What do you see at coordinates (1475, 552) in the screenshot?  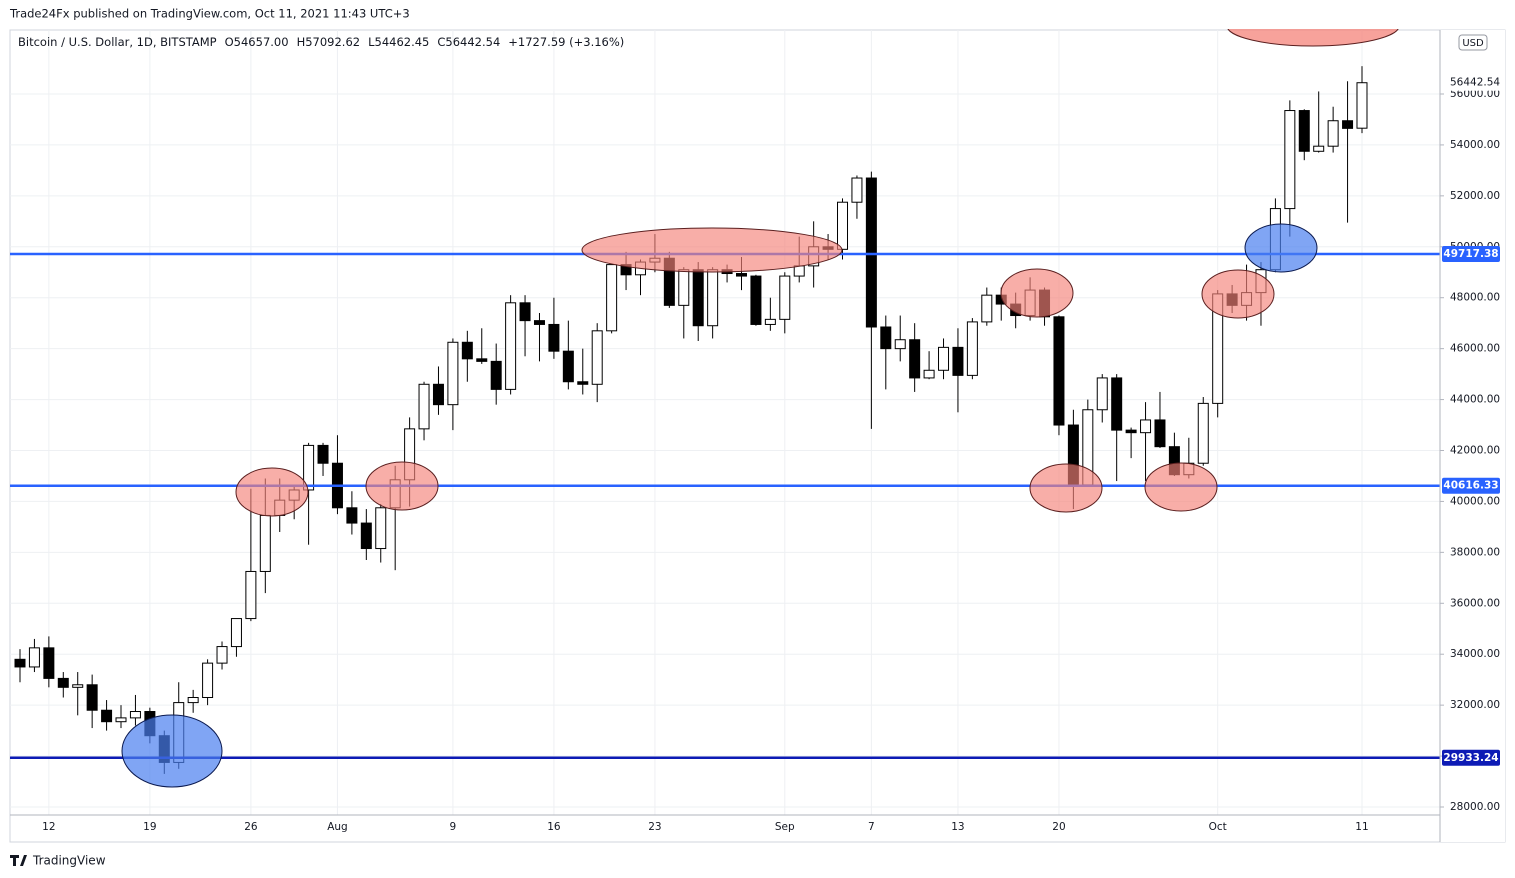 I see `y-tick-label: 38000.00` at bounding box center [1475, 552].